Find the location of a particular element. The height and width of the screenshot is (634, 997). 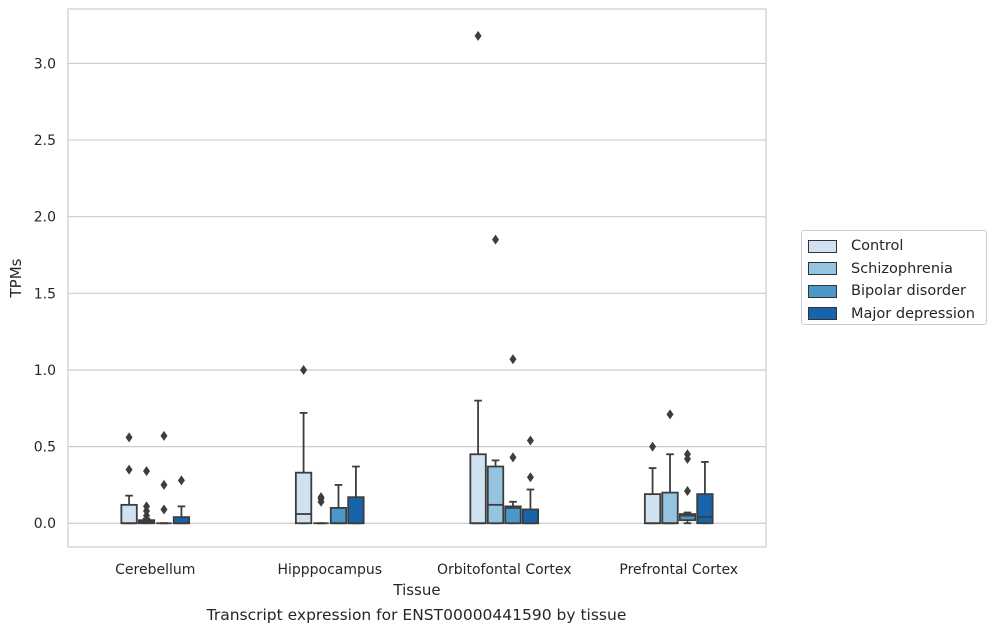

y-tick-label: 3.0 is located at coordinates (45, 64).